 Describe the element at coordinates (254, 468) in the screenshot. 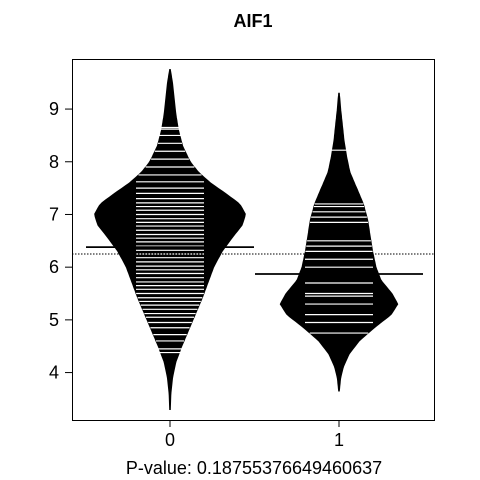

I see `x-axis-label: P-value: 0.18755376649460637` at that location.